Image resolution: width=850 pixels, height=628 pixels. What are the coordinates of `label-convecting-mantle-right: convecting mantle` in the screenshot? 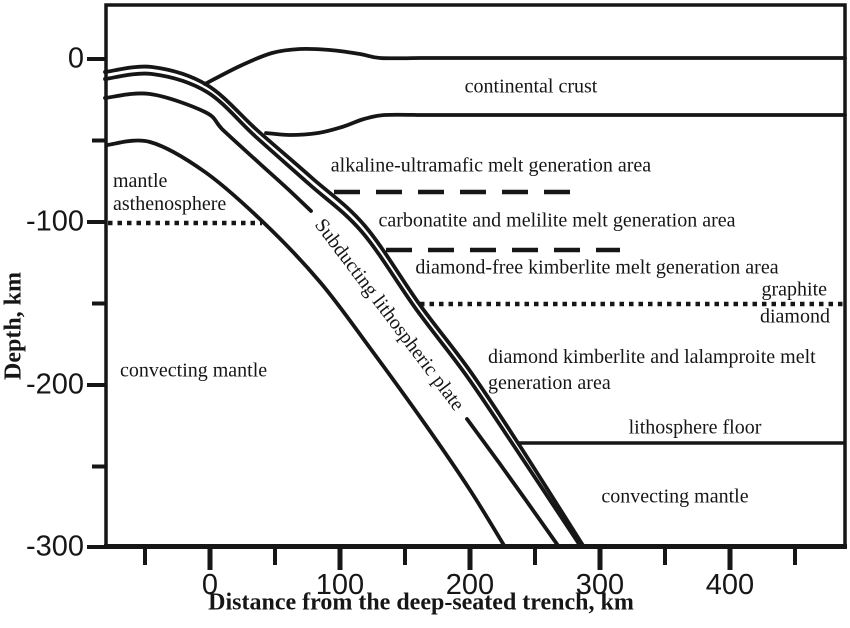 It's located at (675, 496).